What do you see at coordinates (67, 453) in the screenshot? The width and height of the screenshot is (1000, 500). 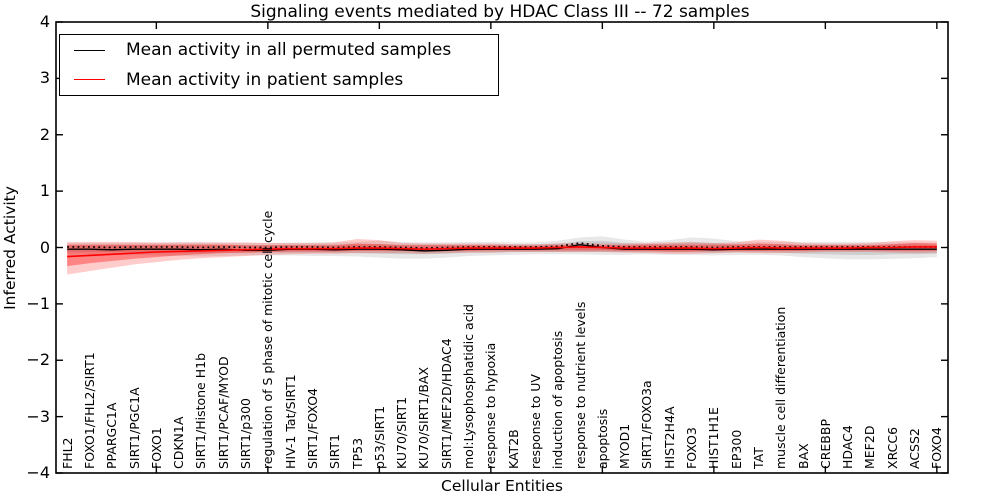 I see `x-tick-label: FHL2` at bounding box center [67, 453].